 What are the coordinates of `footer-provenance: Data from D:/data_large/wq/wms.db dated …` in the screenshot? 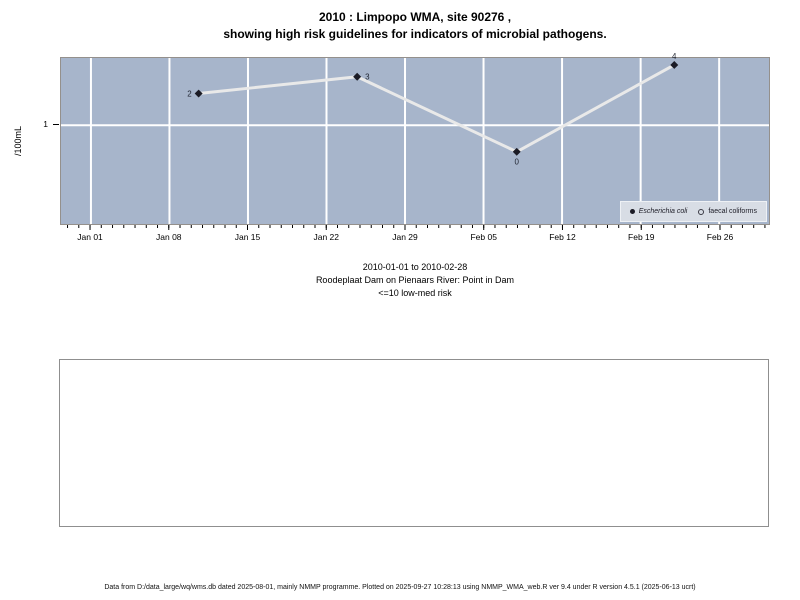 It's located at (400, 587).